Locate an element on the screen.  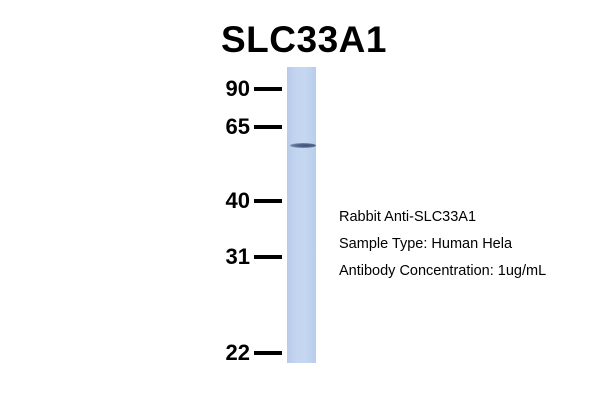
marker-22: 22 is located at coordinates (246, 353).